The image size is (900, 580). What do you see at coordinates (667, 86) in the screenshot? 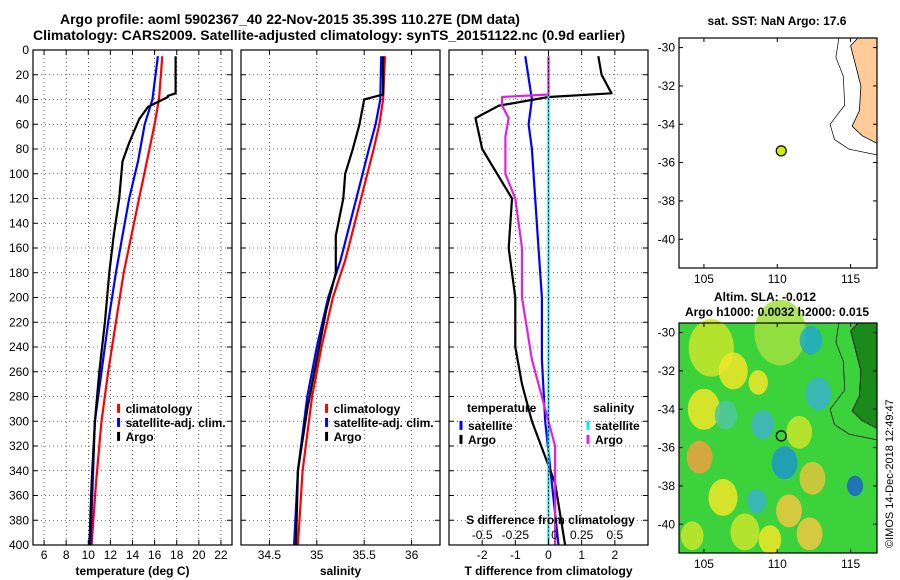
I see `lat-tick-label: -32` at bounding box center [667, 86].